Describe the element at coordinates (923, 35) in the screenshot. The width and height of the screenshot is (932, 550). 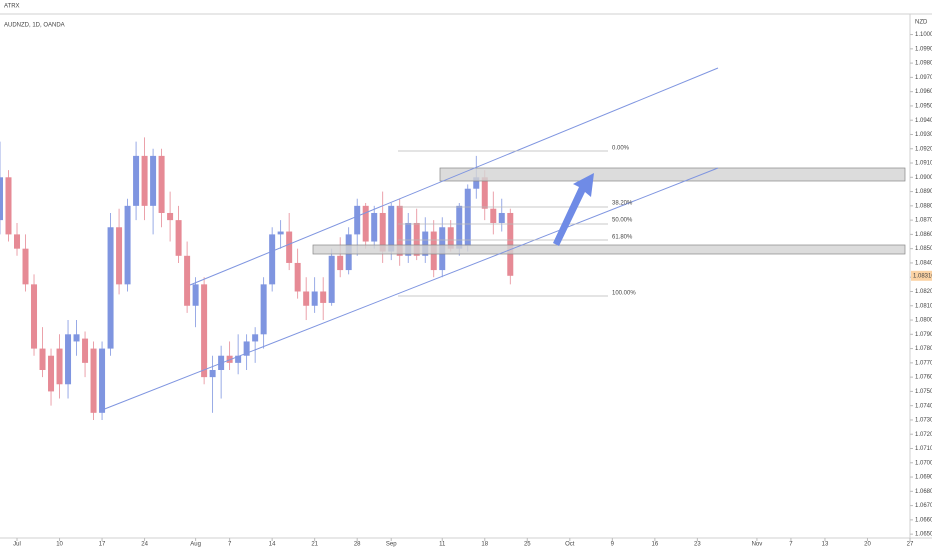
I see `y-tick-label: 1.10000` at that location.